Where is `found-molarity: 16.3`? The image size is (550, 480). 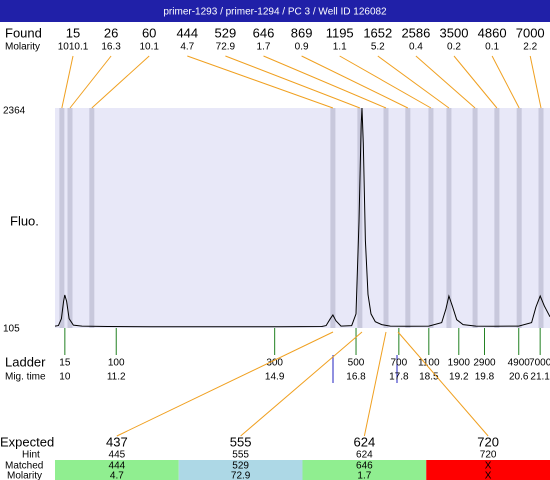
found-molarity: 16.3 is located at coordinates (111, 47).